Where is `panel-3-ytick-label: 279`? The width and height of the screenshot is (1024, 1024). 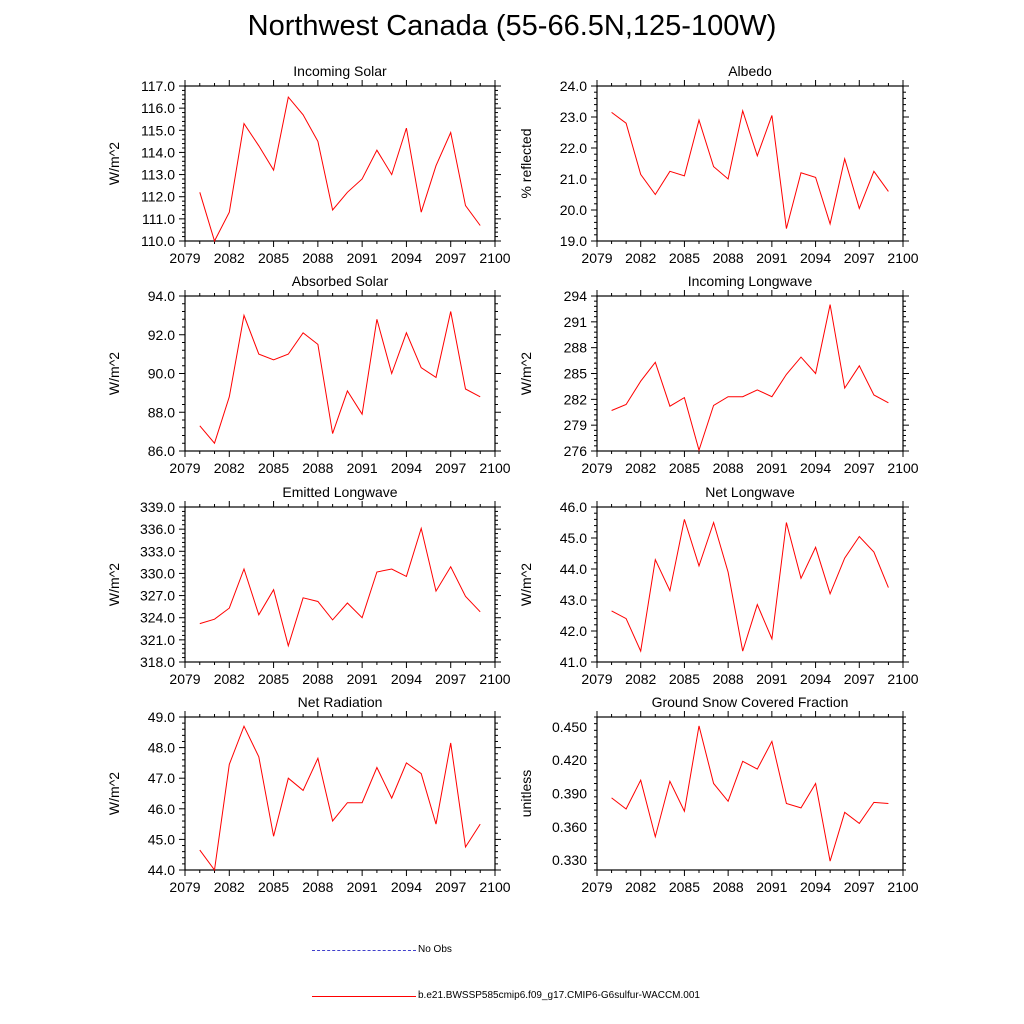 panel-3-ytick-label: 279 is located at coordinates (576, 425).